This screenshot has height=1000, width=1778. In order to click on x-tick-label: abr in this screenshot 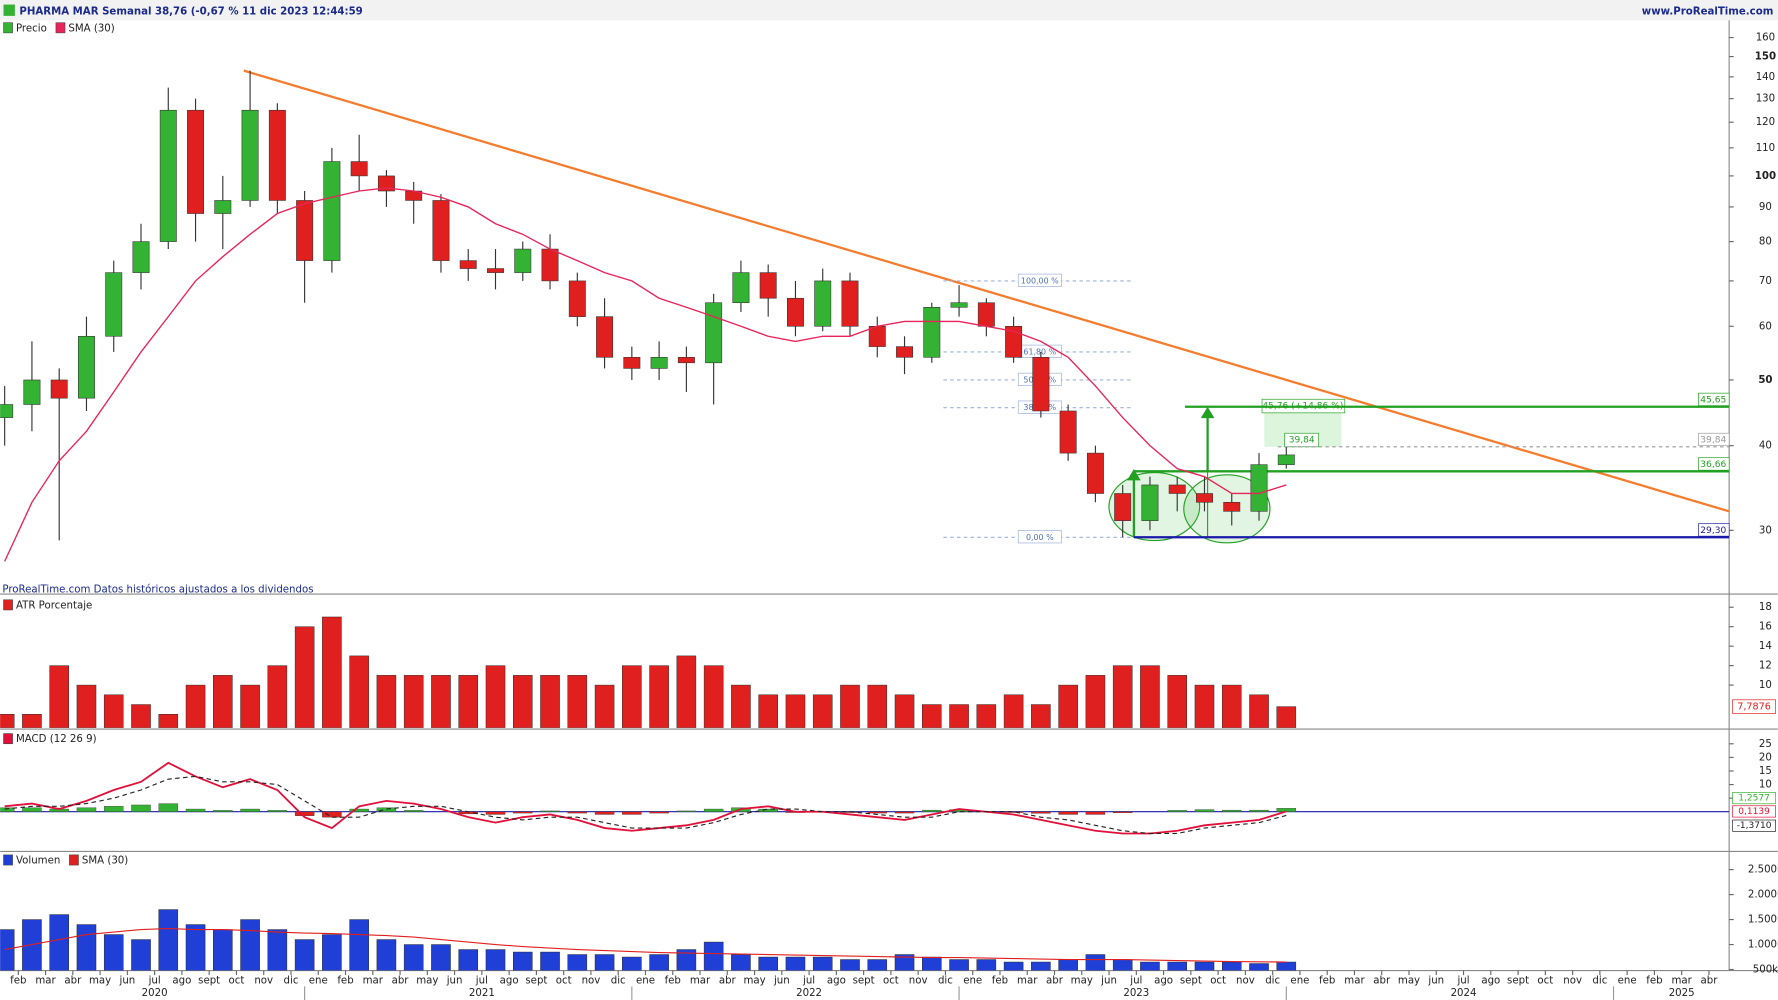, I will do `click(1382, 981)`.